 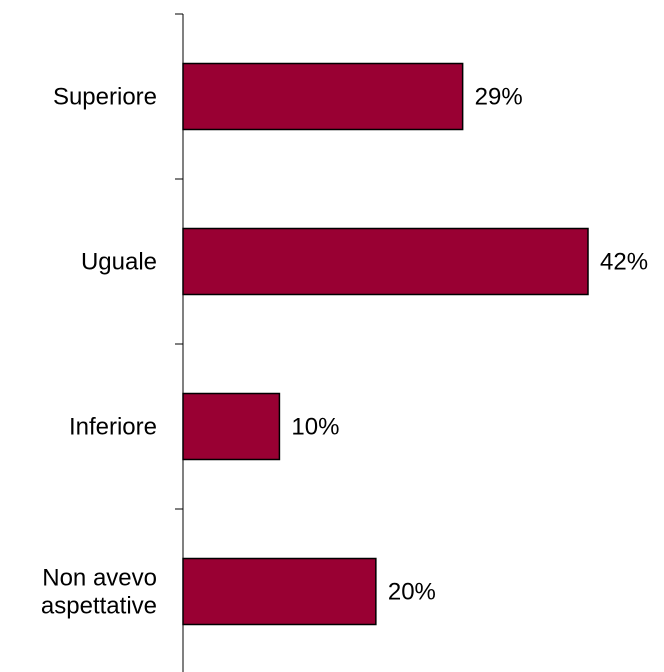 I want to click on category-label: Uguale, so click(x=119, y=262).